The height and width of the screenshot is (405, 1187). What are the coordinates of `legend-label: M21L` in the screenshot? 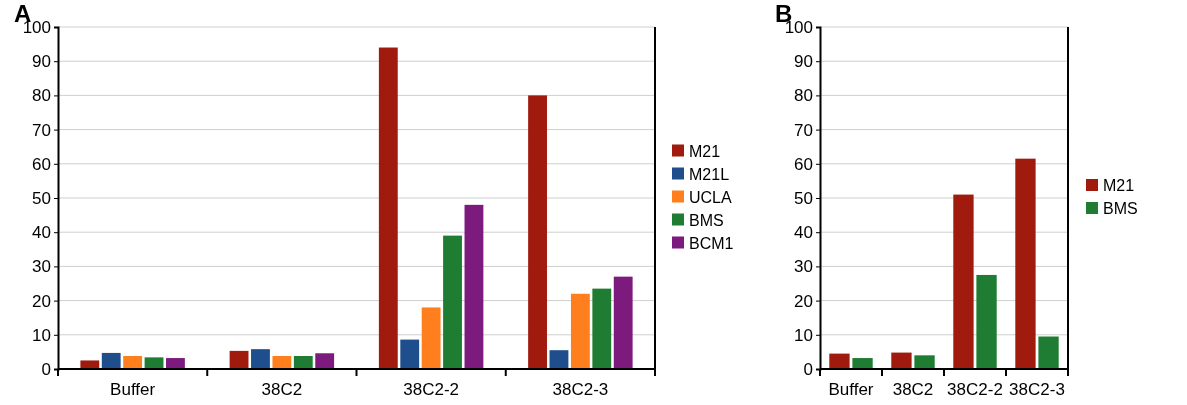 It's located at (709, 174).